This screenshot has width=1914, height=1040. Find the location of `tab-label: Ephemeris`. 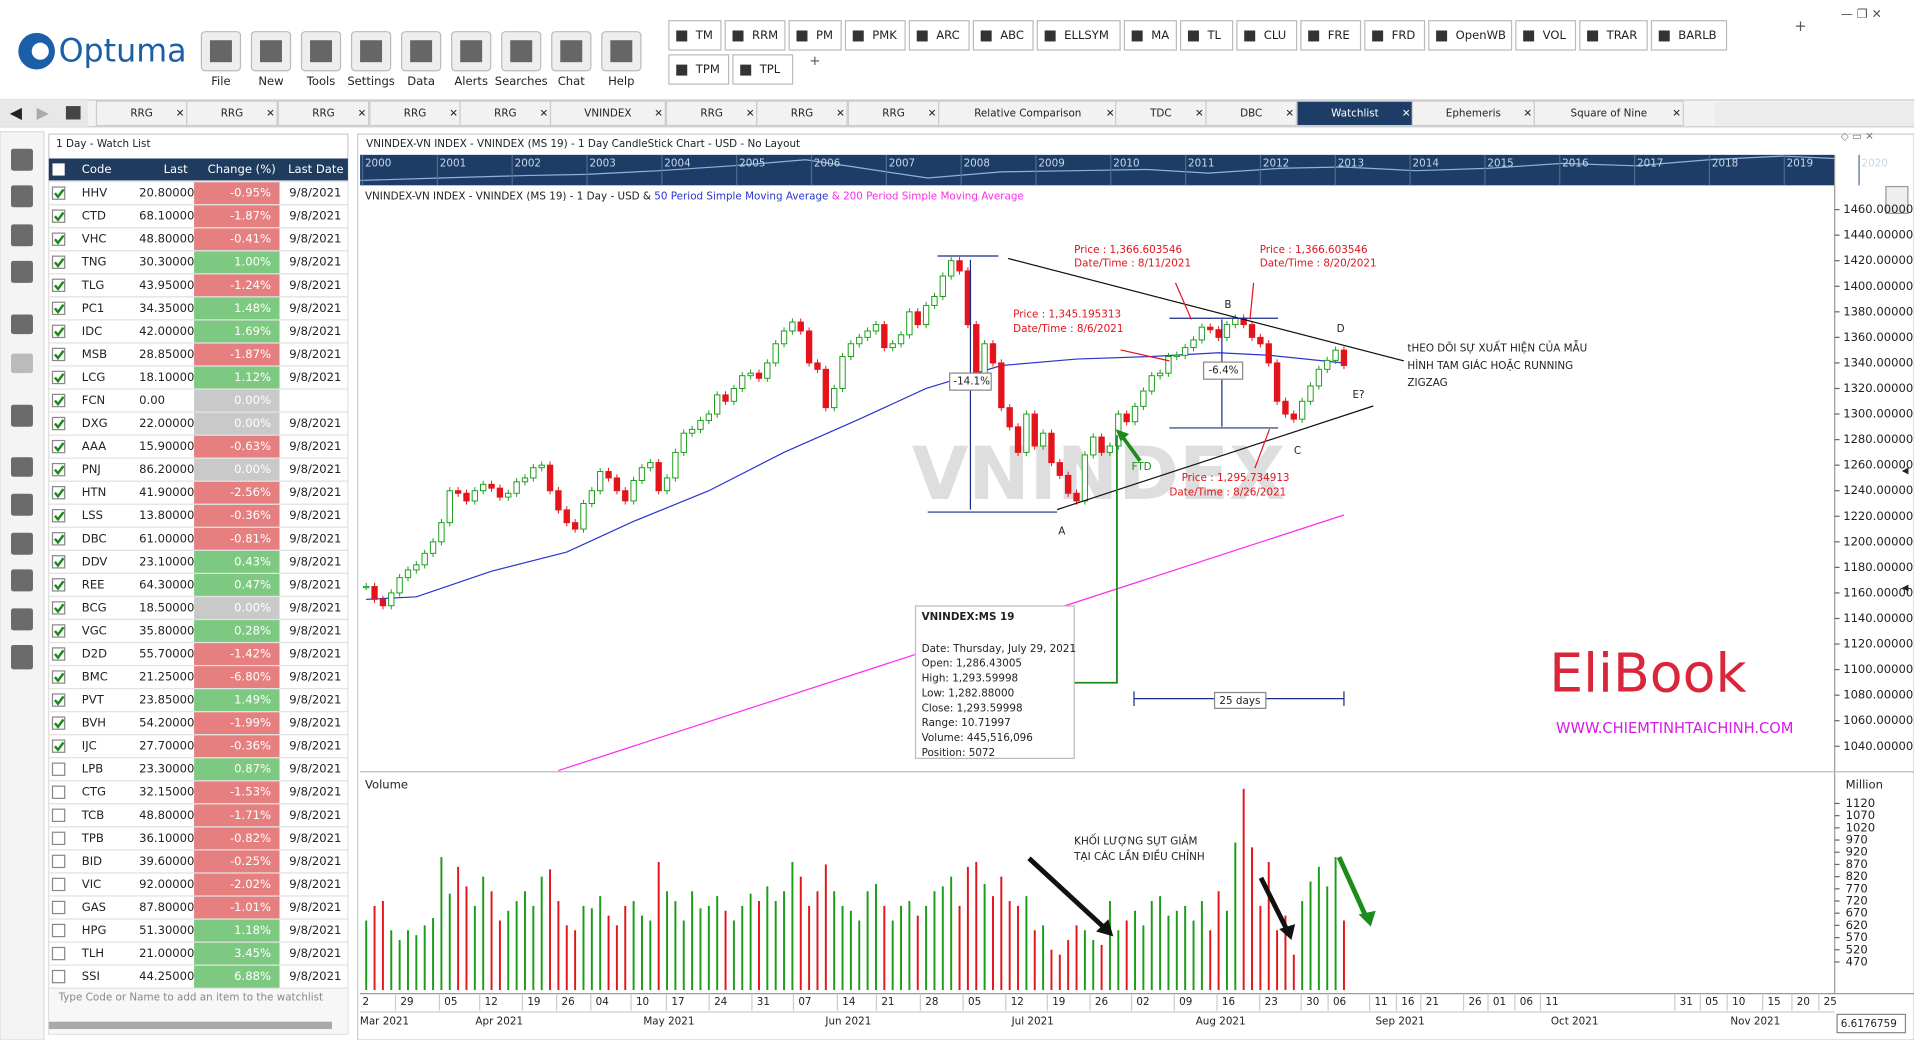

tab-label: Ephemeris is located at coordinates (1473, 113).